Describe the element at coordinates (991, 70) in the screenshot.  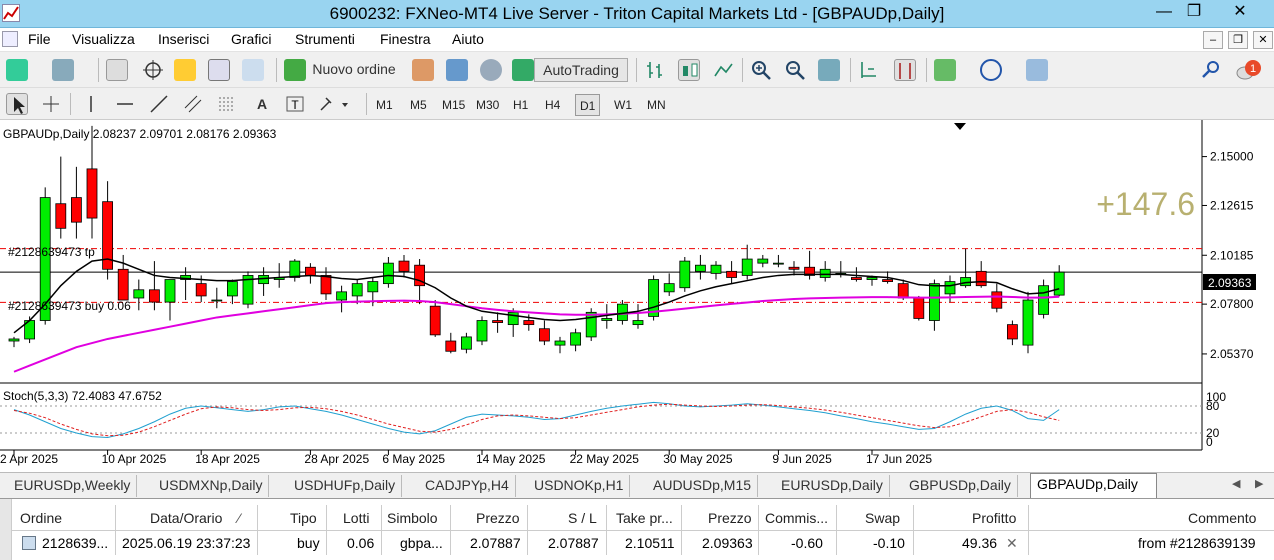
I see `periods-icon` at that location.